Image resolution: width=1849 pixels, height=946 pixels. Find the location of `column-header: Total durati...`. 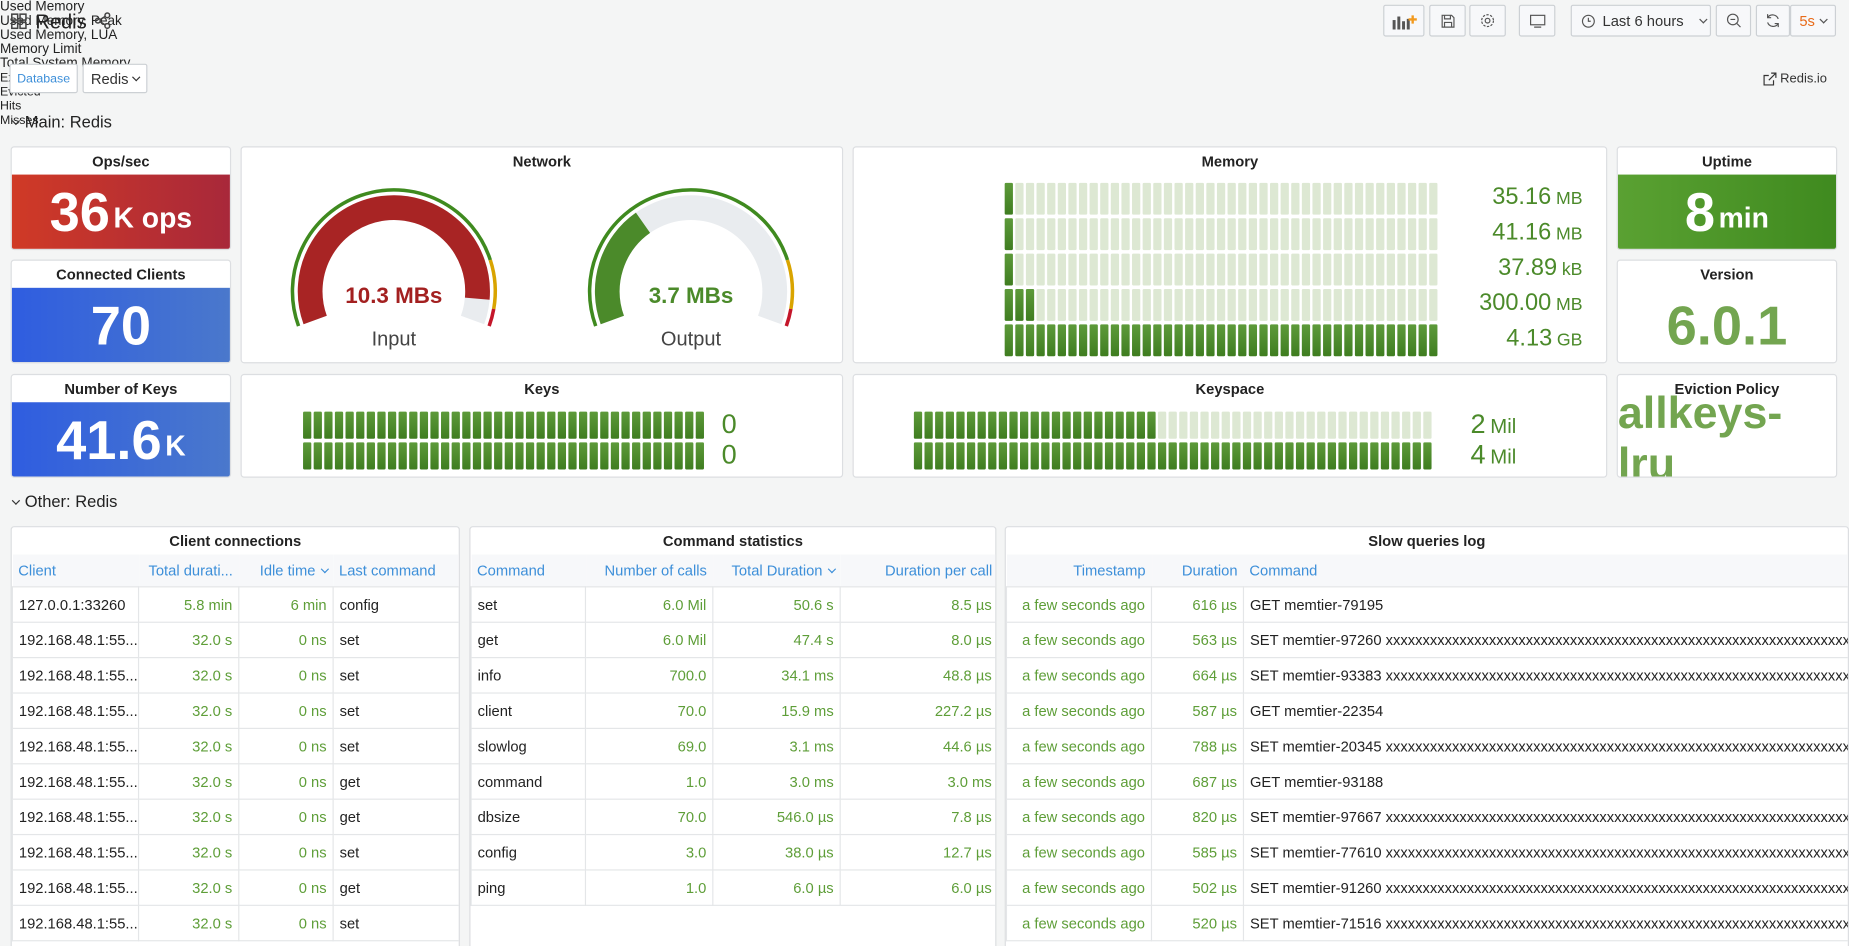

column-header: Total durati... is located at coordinates (188, 570).